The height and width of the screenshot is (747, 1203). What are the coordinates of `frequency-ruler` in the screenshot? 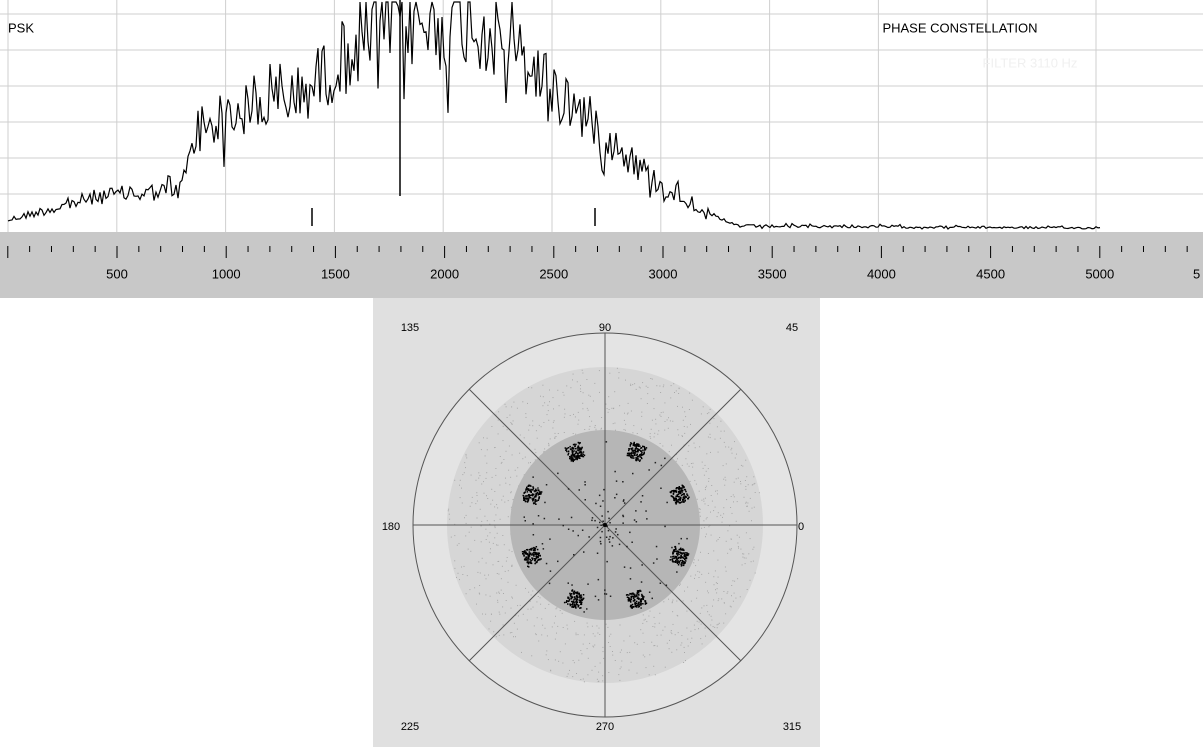 It's located at (601, 265).